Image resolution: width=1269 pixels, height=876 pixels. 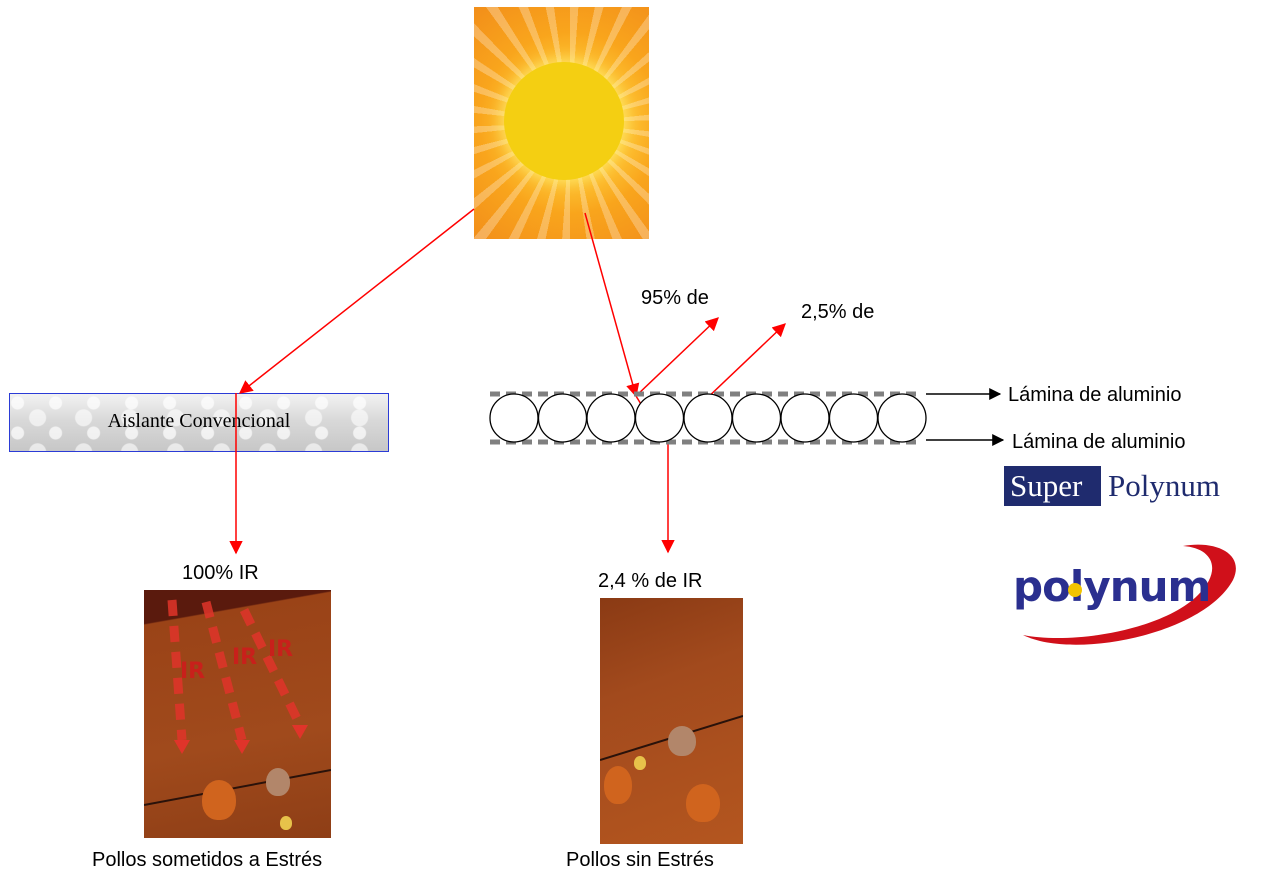 I want to click on ir-arrow-to-insulator, so click(x=356, y=301).